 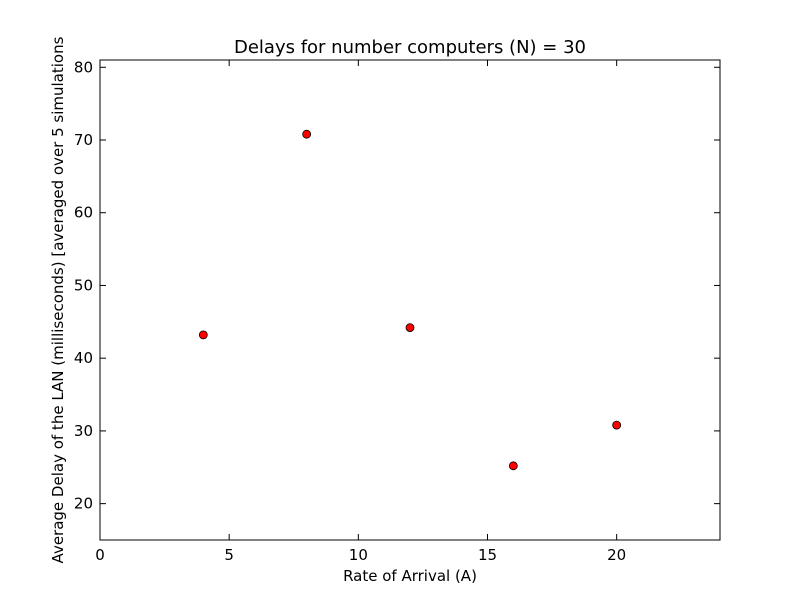 I want to click on y-tick-label: 80, so click(x=83, y=67).